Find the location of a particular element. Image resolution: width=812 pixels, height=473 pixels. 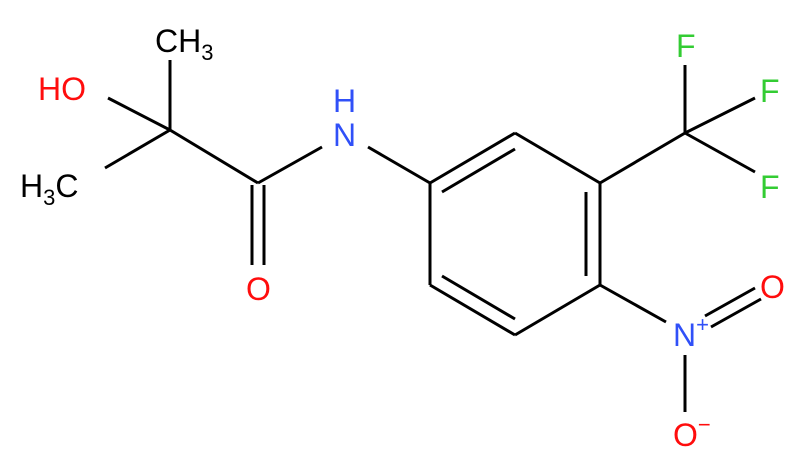

label-part: + is located at coordinates (702, 324).